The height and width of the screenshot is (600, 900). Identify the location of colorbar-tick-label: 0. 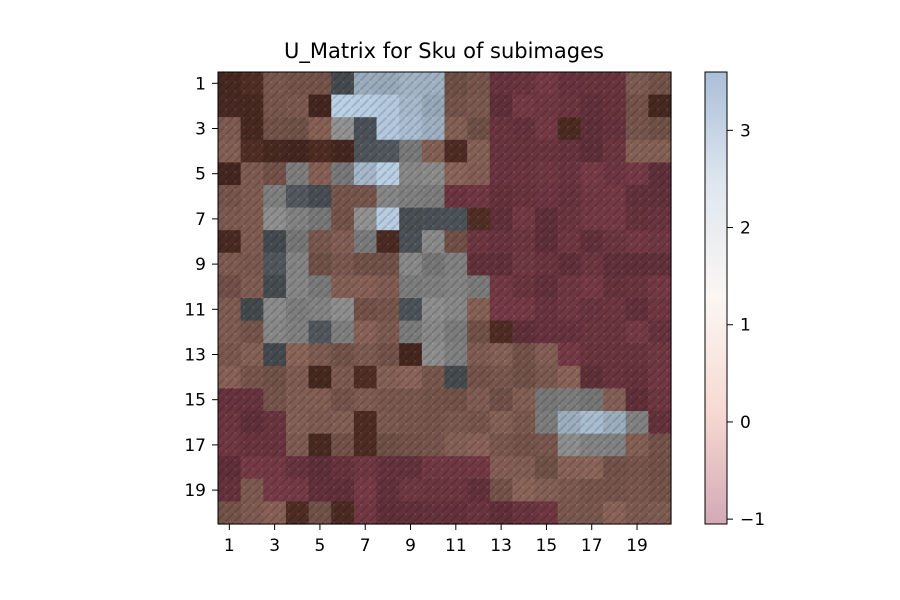
(745, 423).